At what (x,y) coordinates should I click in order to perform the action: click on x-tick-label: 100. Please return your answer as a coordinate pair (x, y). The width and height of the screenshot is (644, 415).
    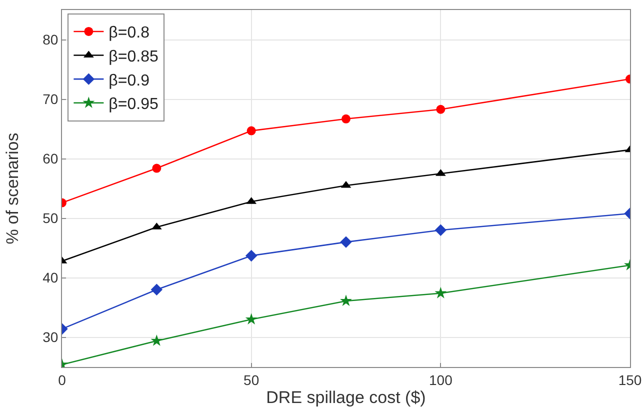
    Looking at the image, I should click on (440, 380).